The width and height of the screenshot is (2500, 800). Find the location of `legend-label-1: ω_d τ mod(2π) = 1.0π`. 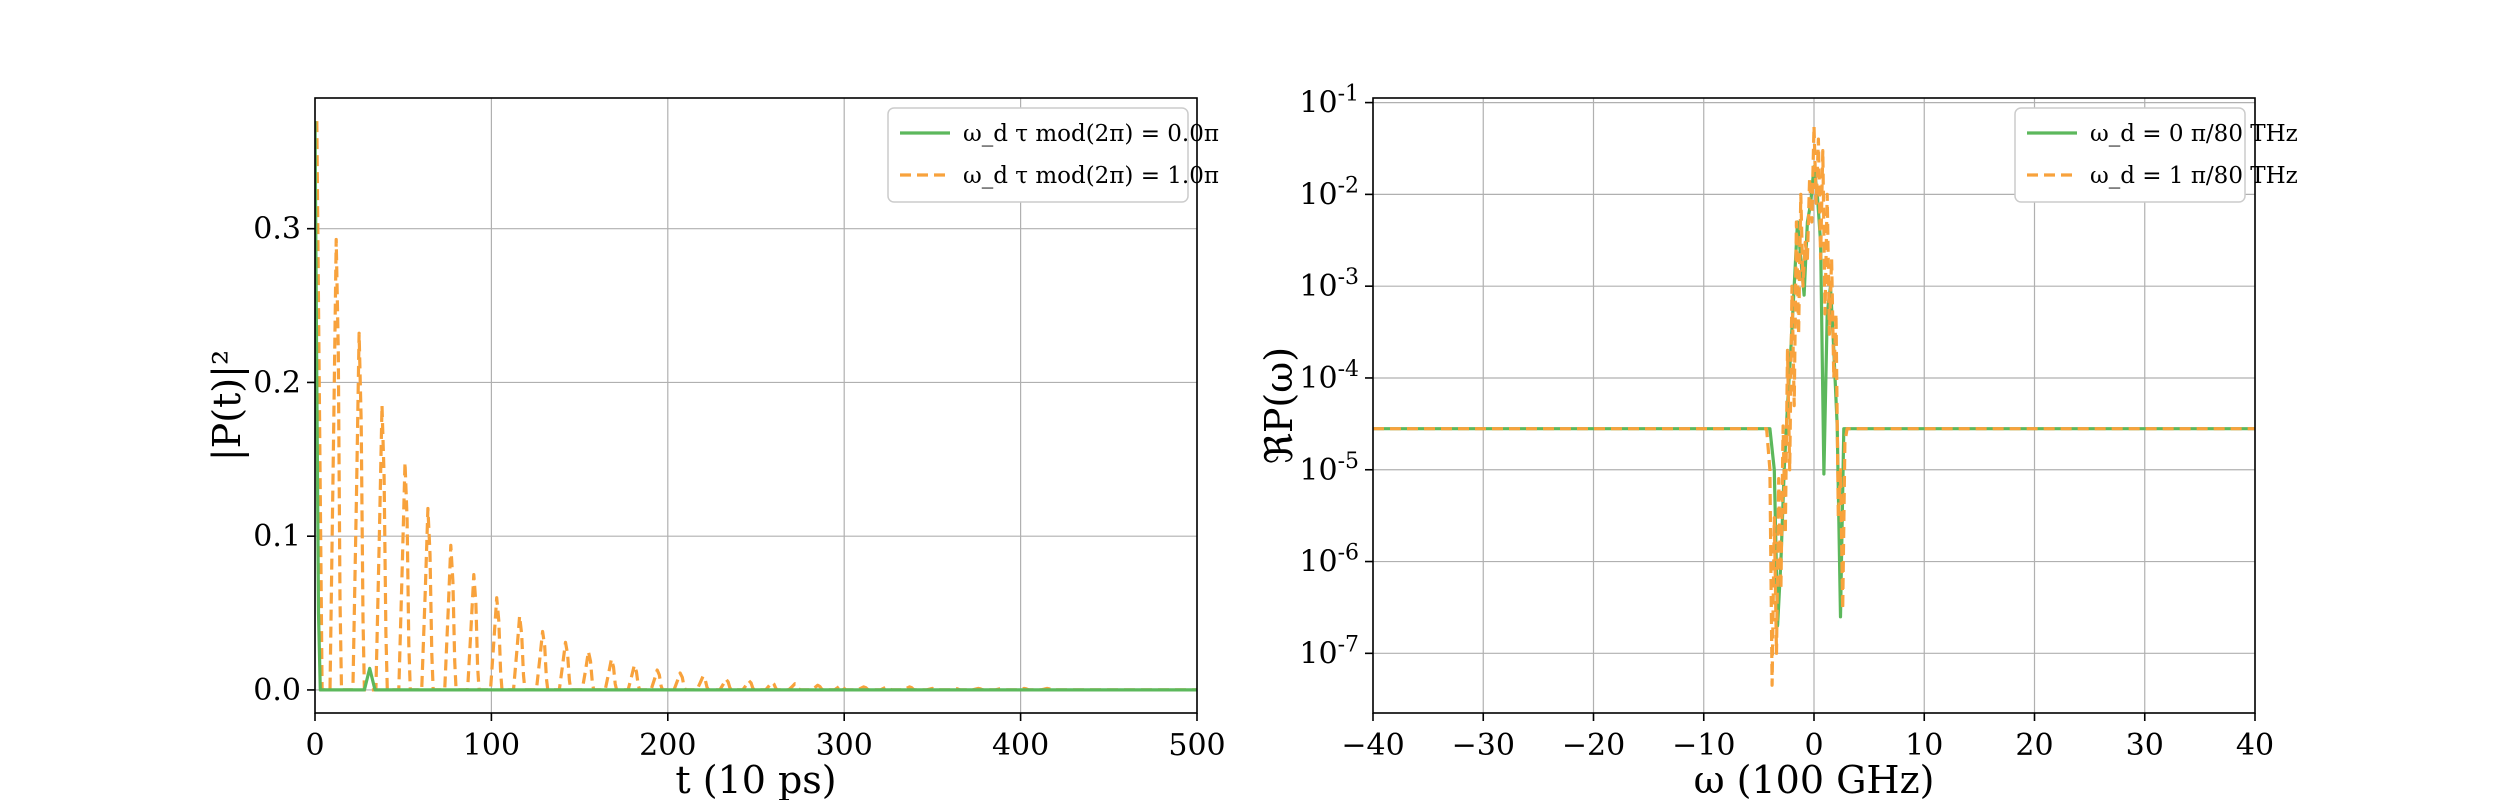

legend-label-1: ω_d τ mod(2π) = 1.0π is located at coordinates (1091, 176).